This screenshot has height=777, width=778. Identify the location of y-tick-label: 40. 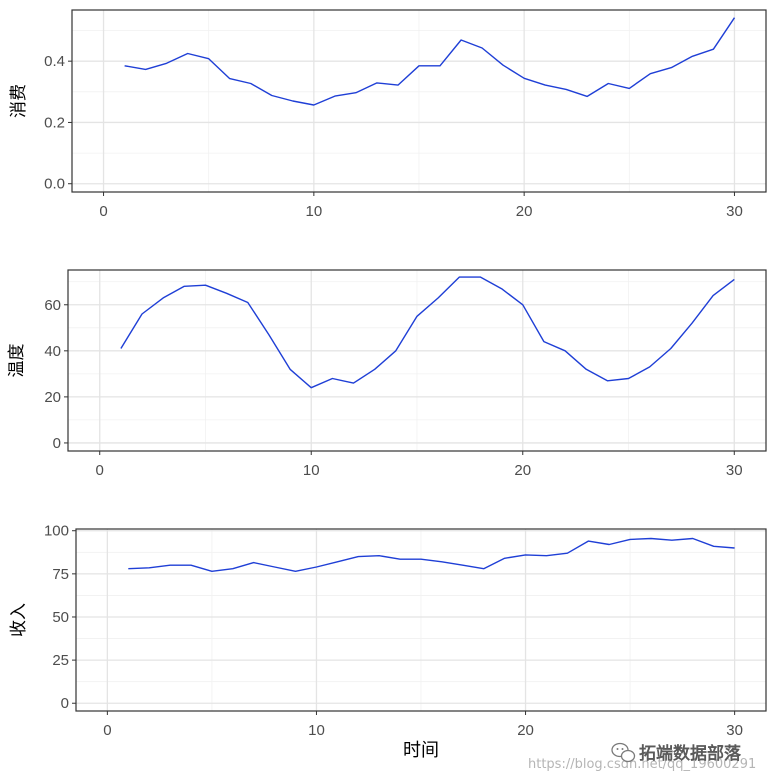
(52, 351).